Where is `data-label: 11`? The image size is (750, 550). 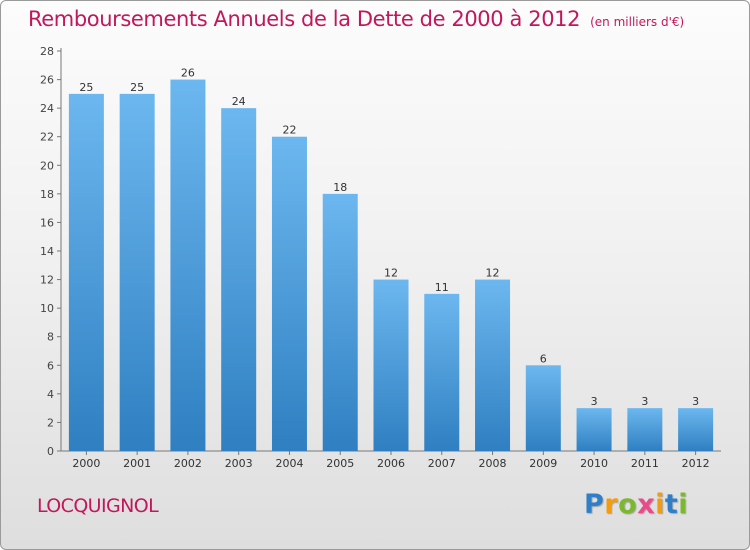
data-label: 11 is located at coordinates (442, 287).